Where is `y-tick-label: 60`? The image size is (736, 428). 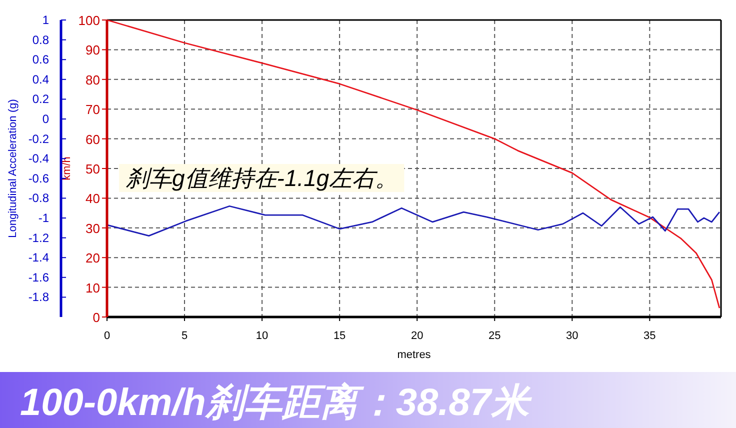
y-tick-label: 60 is located at coordinates (93, 139).